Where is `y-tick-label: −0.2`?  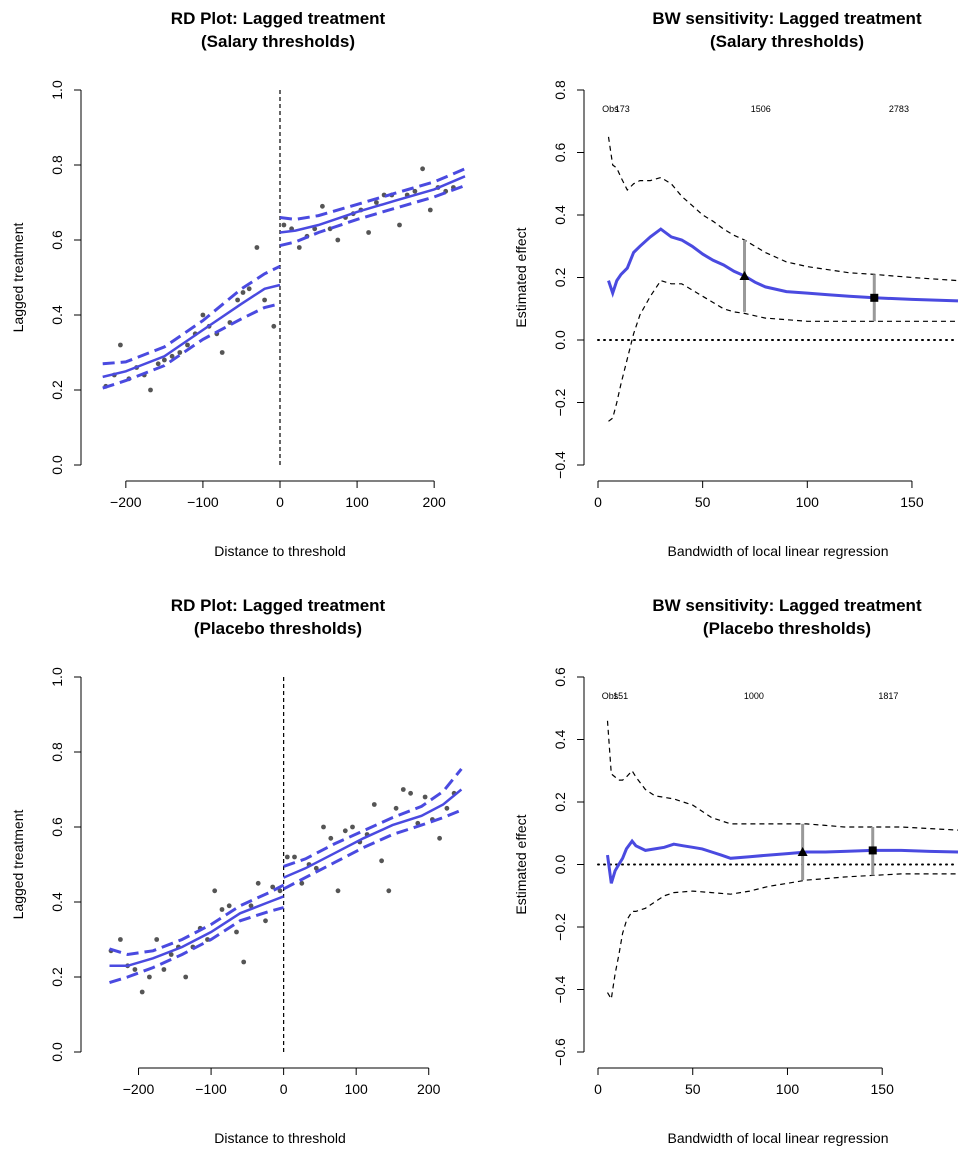
y-tick-label: −0.2 is located at coordinates (560, 402).